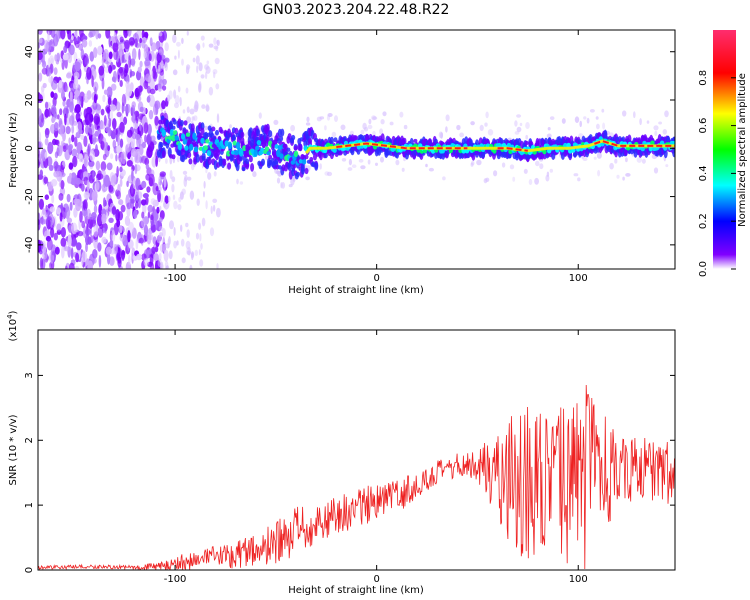 Image resolution: width=750 pixels, height=600 pixels. I want to click on snr-y-scale-exponent: 4, so click(10, 316).